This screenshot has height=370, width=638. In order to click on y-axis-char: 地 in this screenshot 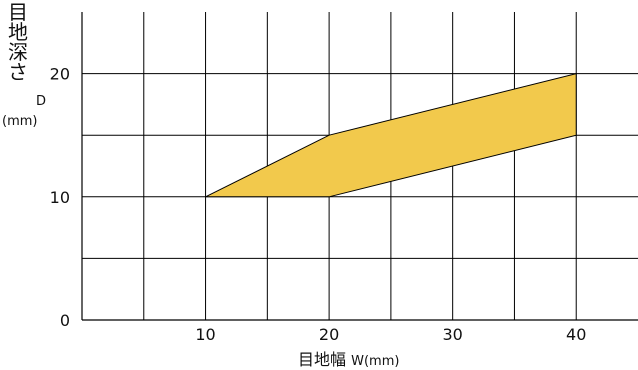, I will do `click(18, 32)`.